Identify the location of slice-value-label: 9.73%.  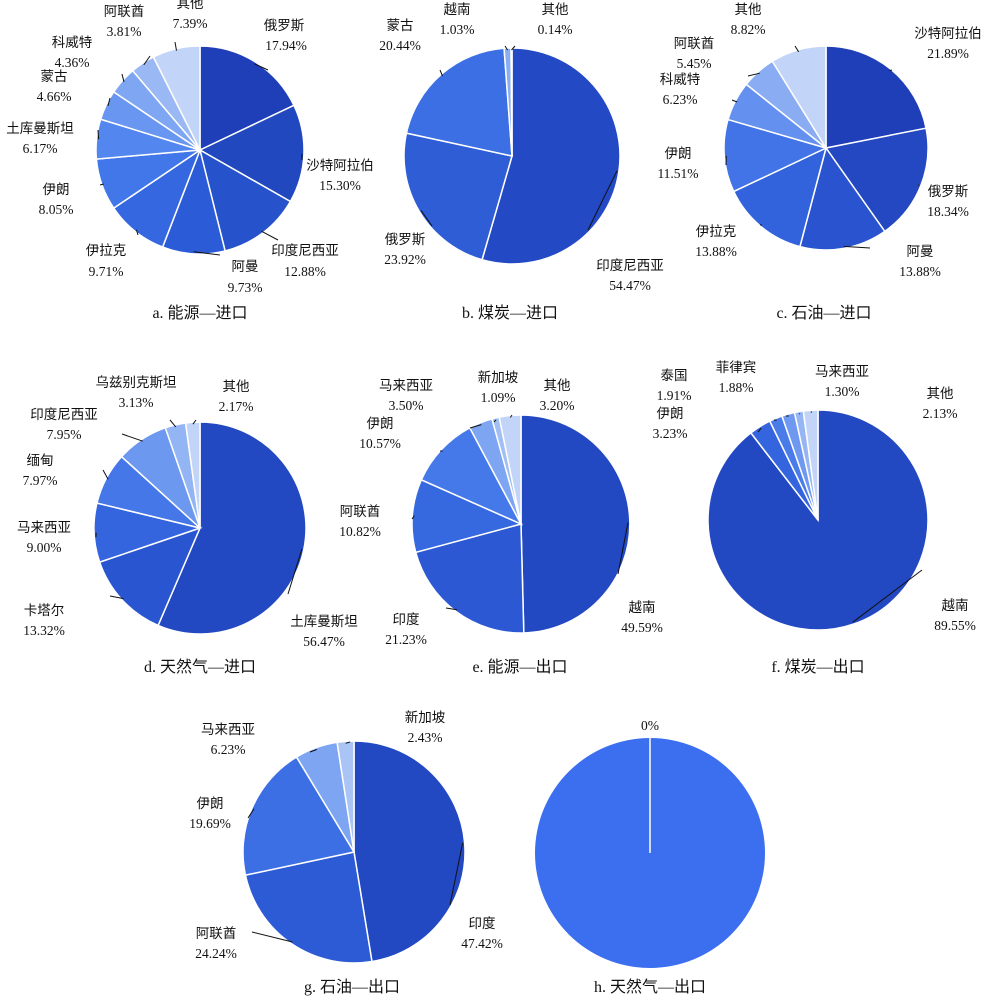
(245, 287).